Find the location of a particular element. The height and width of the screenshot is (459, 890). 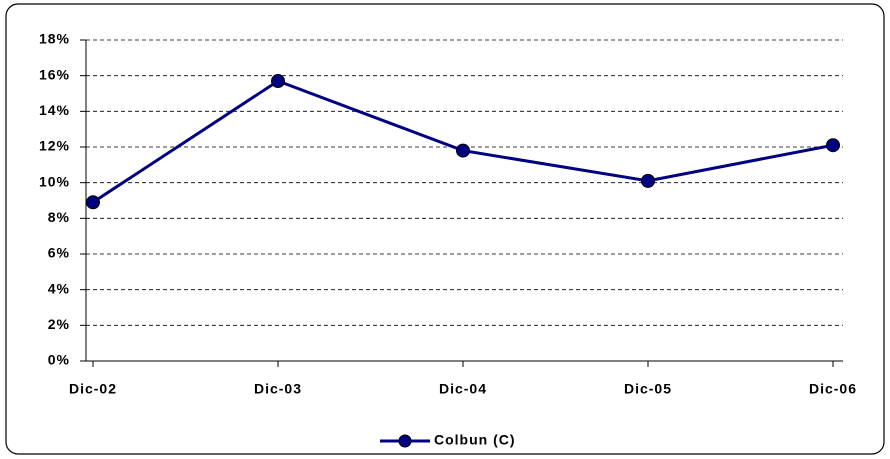

x-tick-label: Dic-06 is located at coordinates (833, 389).